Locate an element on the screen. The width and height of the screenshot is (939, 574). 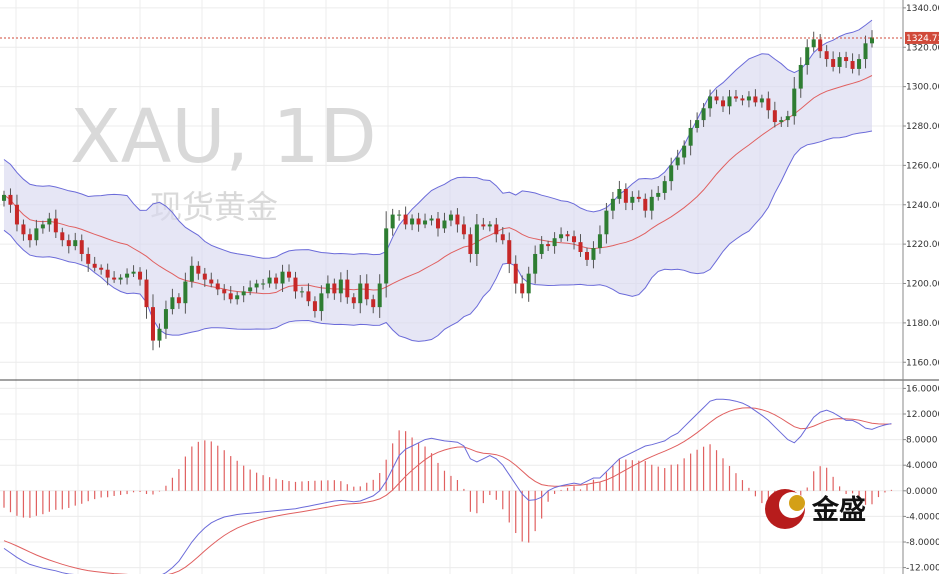
macd-tick-label: 0.0000 is located at coordinates (922, 492).